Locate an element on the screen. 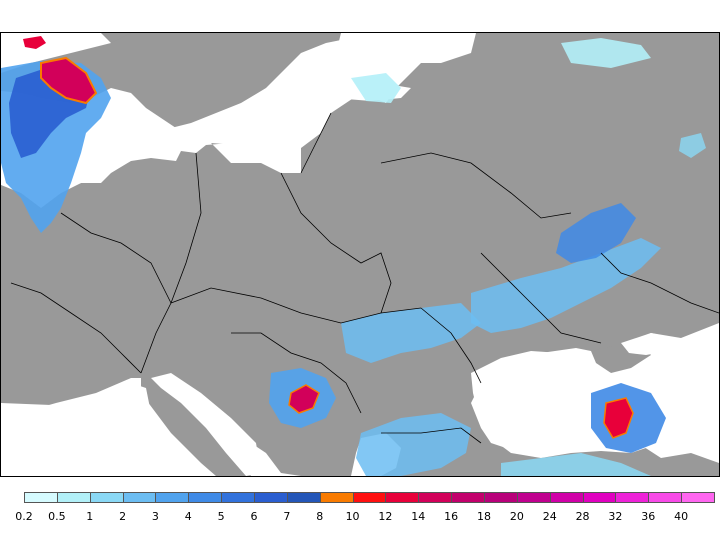 Image resolution: width=720 pixels, height=540 pixels. legend-label: 5 is located at coordinates (221, 516).